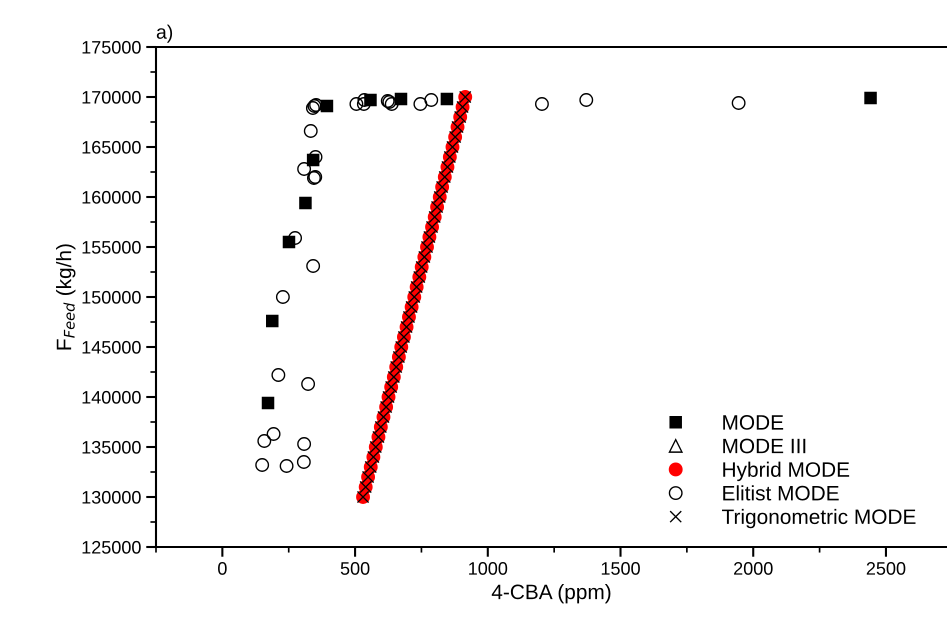  I want to click on chart-title: a), so click(164, 33).